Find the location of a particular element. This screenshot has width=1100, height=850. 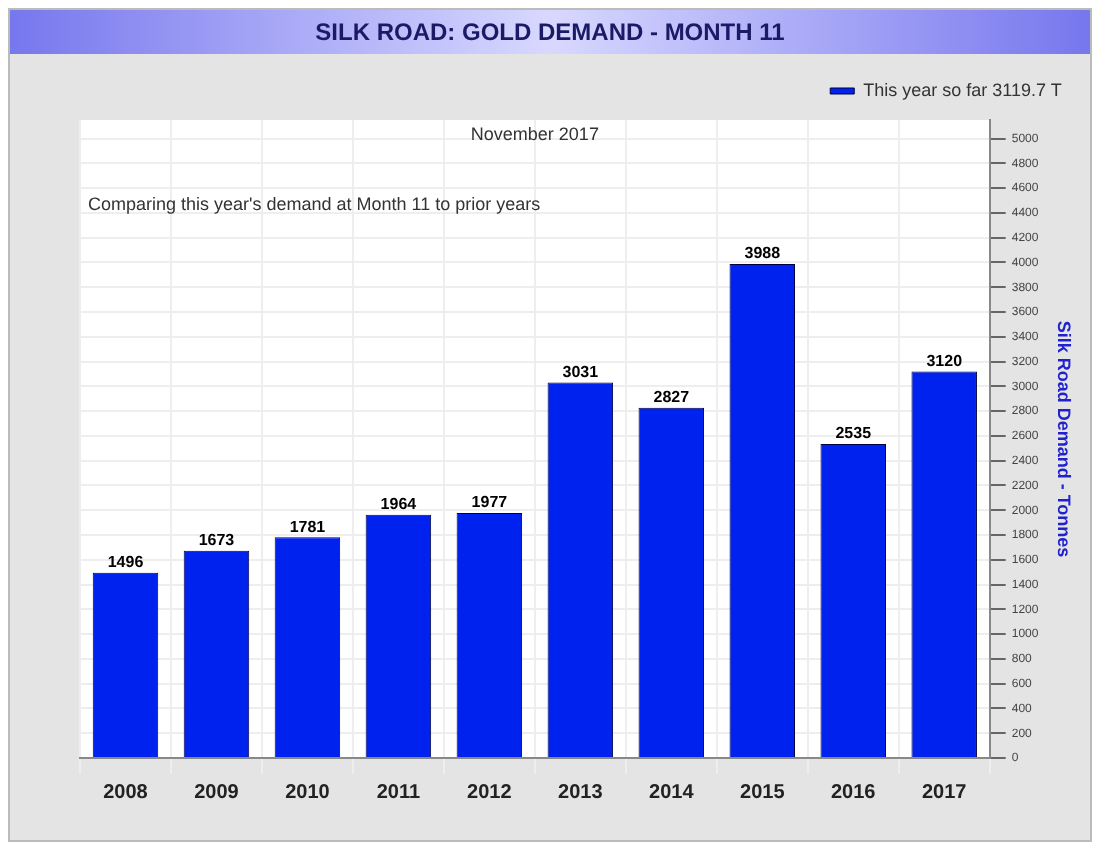

chart-title: SILK ROAD: GOLD DEMAND - MONTH 11 is located at coordinates (550, 32).